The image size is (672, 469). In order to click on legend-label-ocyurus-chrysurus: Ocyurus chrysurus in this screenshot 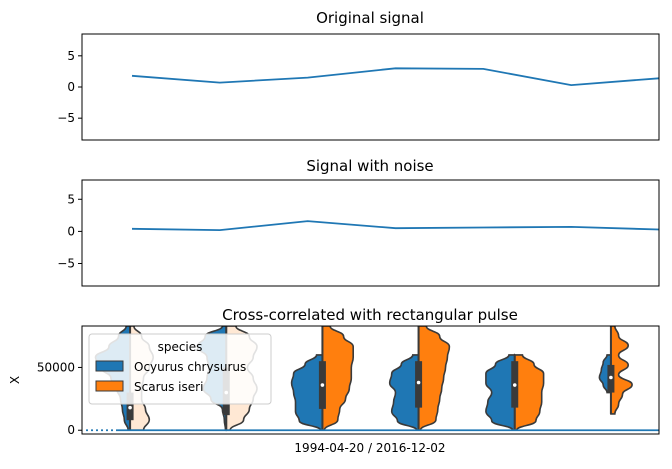, I will do `click(190, 367)`.